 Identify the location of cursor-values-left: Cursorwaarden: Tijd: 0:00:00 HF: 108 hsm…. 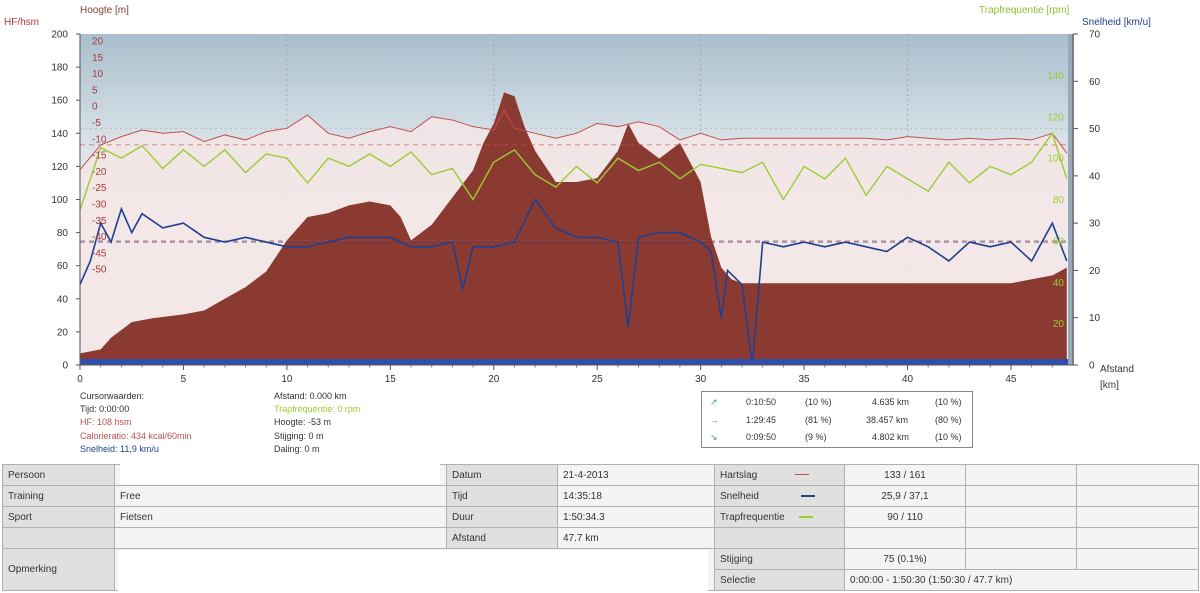
(136, 423).